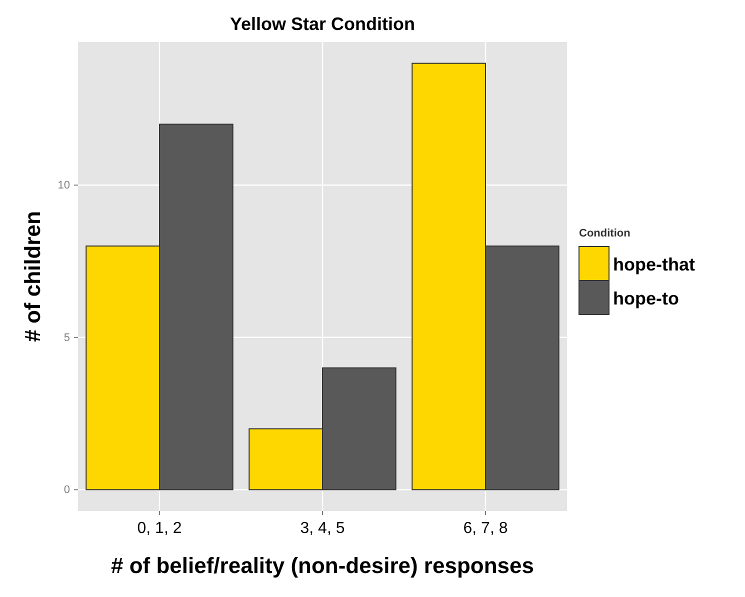  What do you see at coordinates (654, 264) in the screenshot?
I see `legend-label: hope-that` at bounding box center [654, 264].